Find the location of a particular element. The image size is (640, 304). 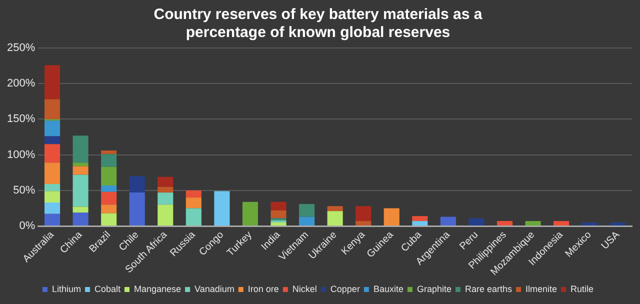

legend-label: Iron ore is located at coordinates (263, 289).